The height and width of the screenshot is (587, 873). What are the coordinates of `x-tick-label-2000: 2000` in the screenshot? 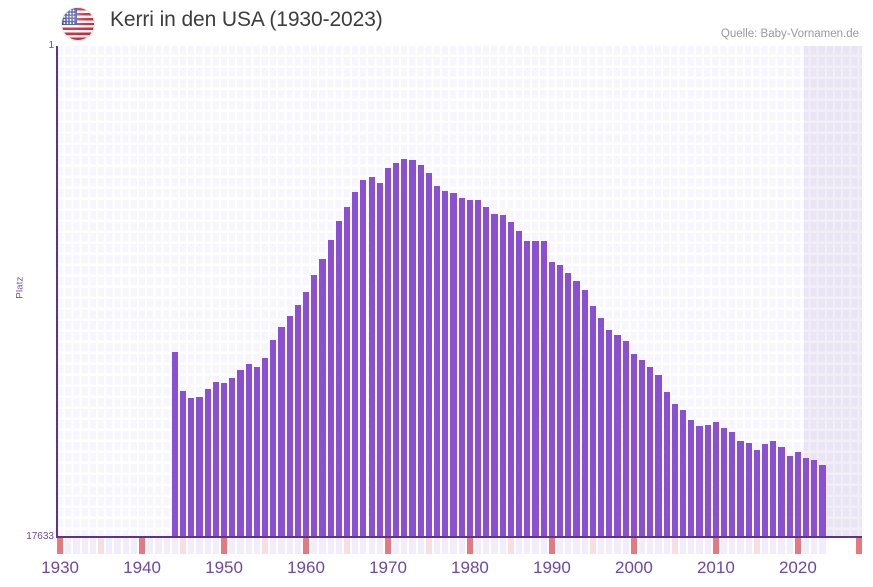 It's located at (634, 567).